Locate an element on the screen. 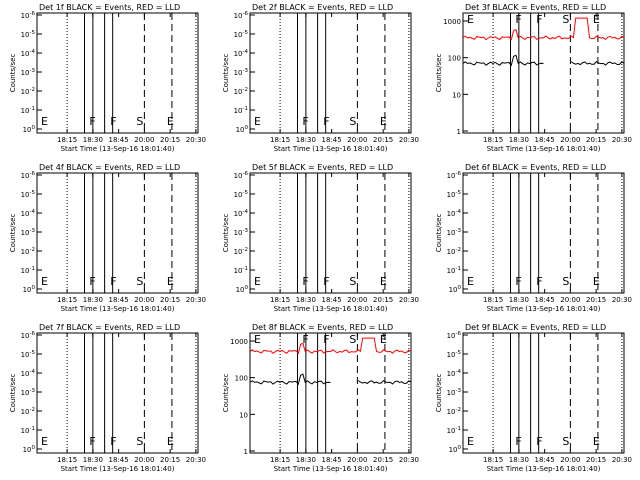 The width and height of the screenshot is (640, 480). panel-title: Det 4f BLACK = Events, RED = LLD is located at coordinates (109, 167).